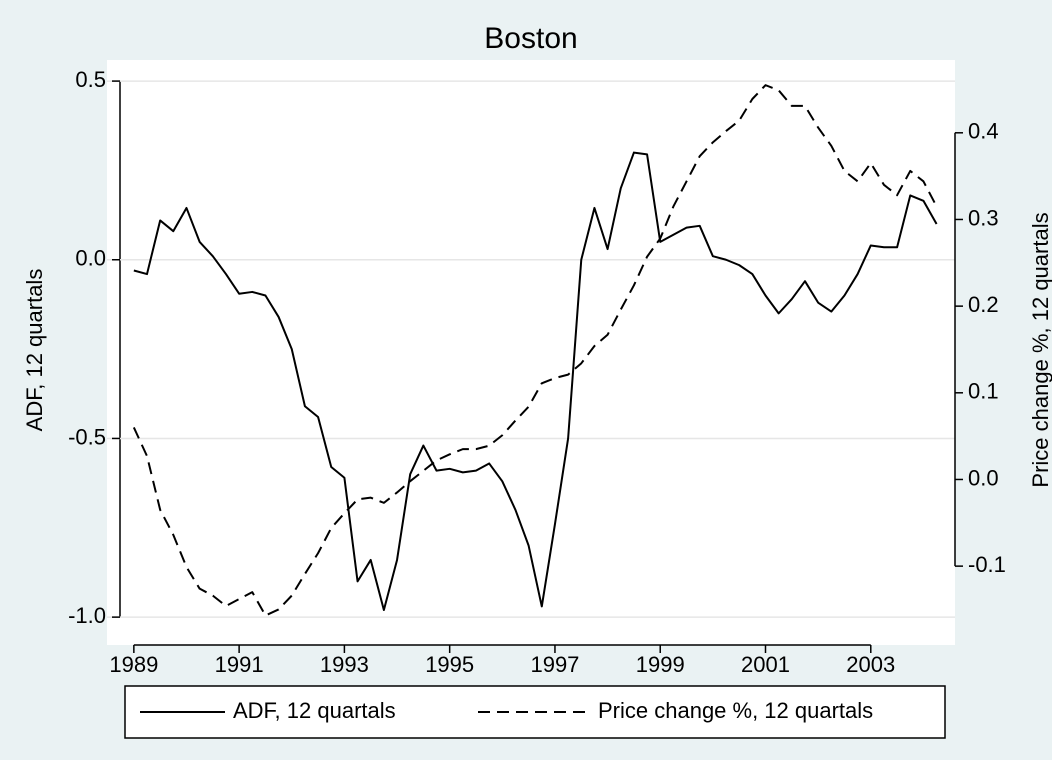  Describe the element at coordinates (765, 664) in the screenshot. I see `x-tick-label: 2001` at that location.